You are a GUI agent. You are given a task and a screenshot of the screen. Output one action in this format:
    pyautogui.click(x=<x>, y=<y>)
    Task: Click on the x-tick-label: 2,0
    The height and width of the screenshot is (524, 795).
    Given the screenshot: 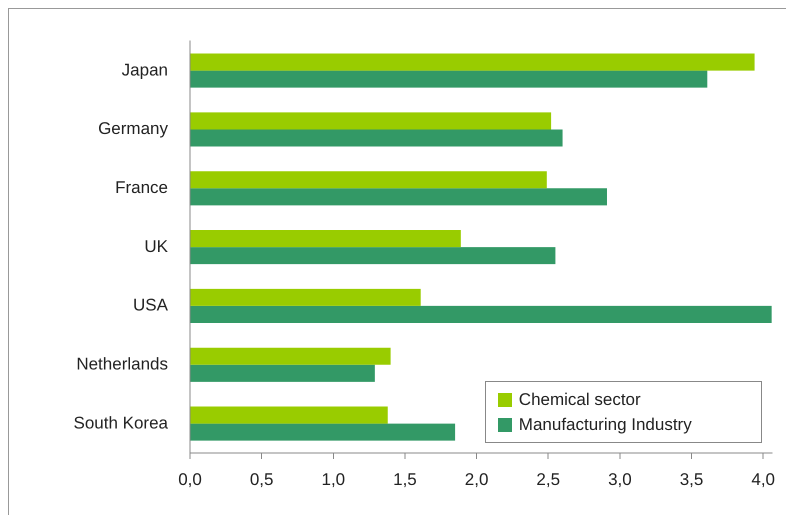 What is the action you would take?
    pyautogui.click(x=476, y=479)
    